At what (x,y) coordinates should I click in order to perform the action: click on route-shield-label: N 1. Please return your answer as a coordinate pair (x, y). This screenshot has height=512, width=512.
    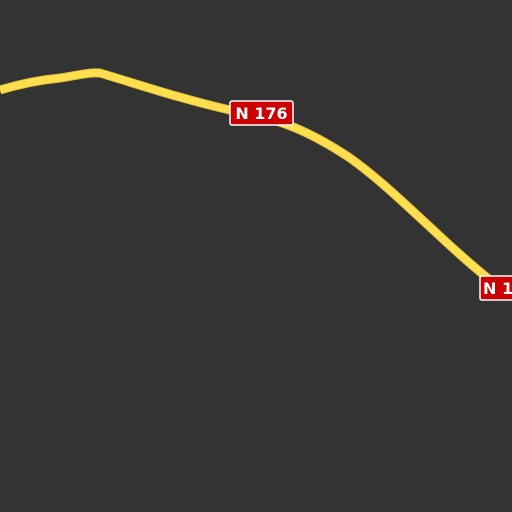
    Looking at the image, I should click on (497, 288).